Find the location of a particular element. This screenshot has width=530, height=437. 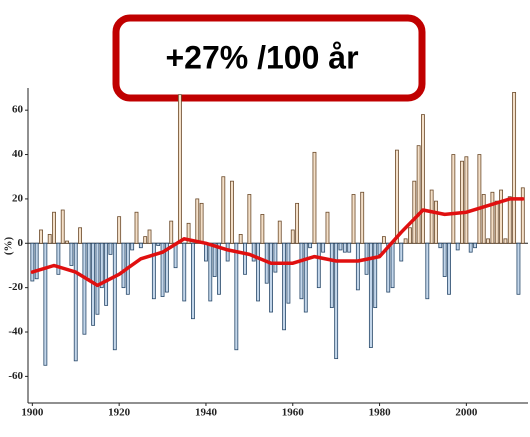

y-tick-label: -60 is located at coordinates (15, 376).